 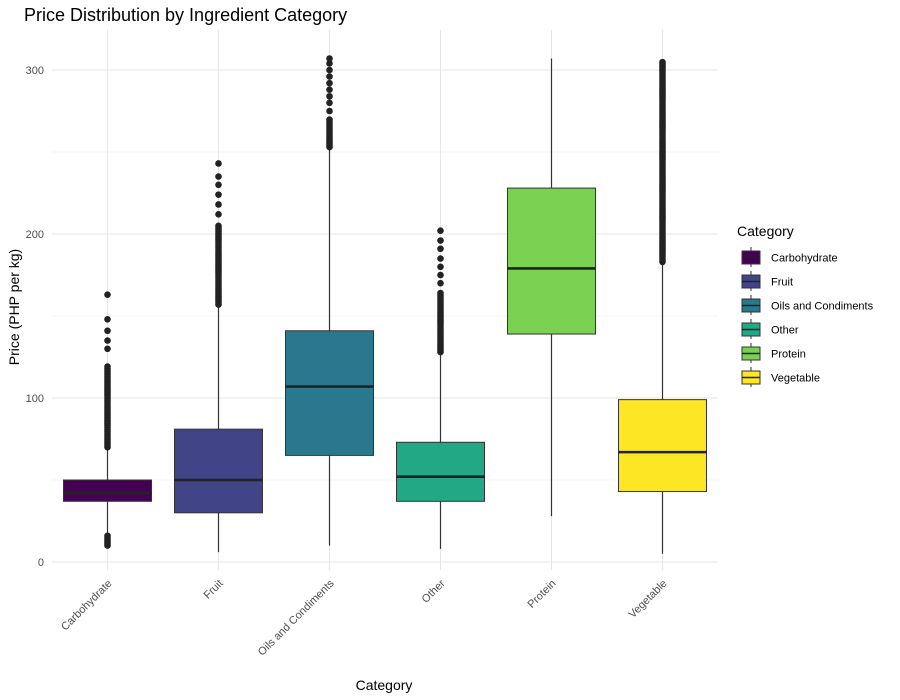 What do you see at coordinates (785, 331) in the screenshot?
I see `legend-label: Other` at bounding box center [785, 331].